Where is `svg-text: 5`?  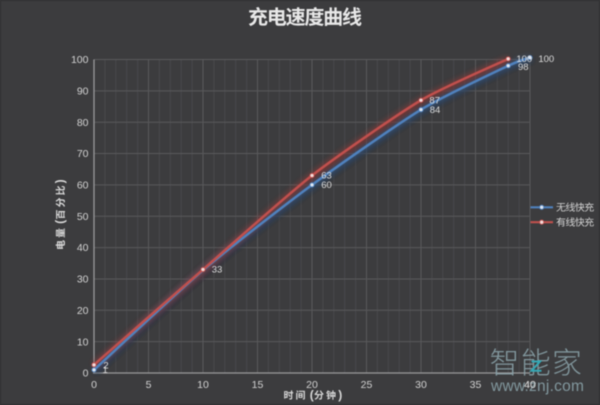
svg-text: 5 is located at coordinates (149, 385).